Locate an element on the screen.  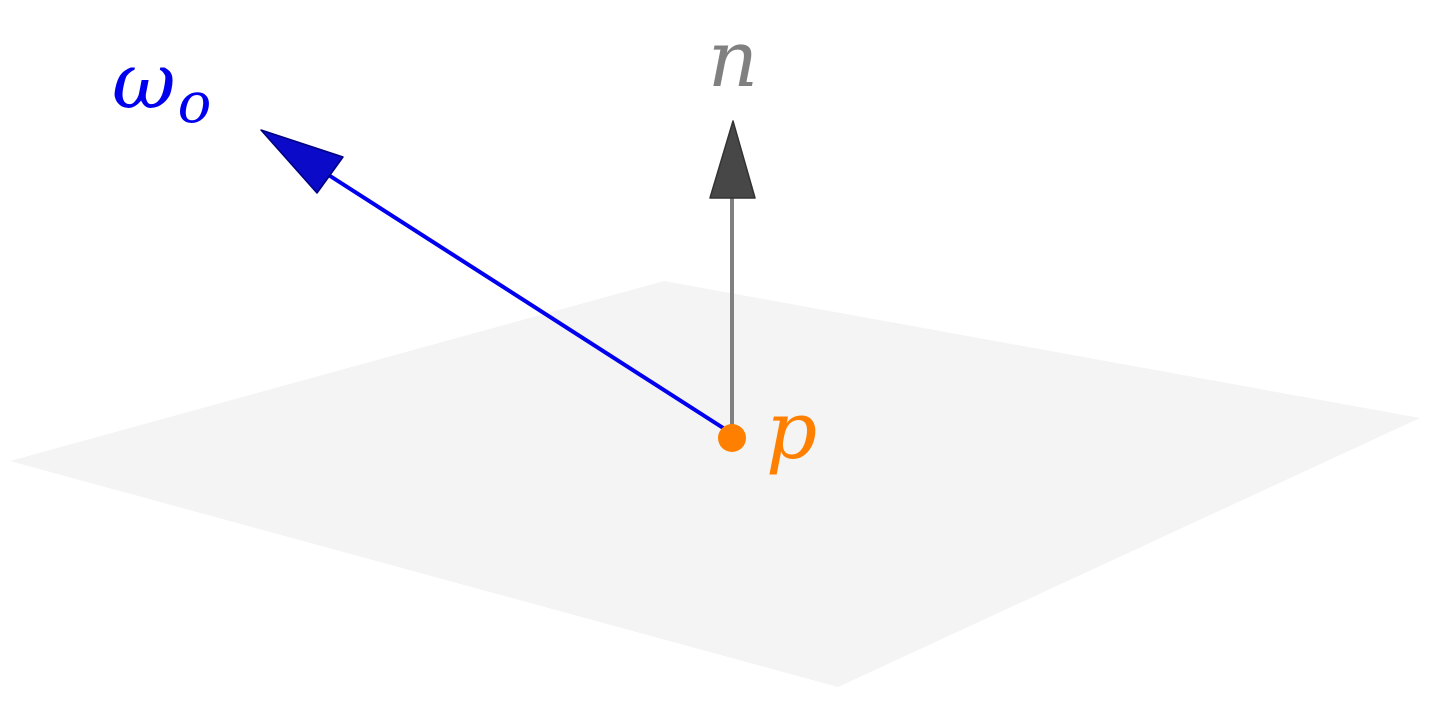
normal-arrowhead is located at coordinates (732, 159).